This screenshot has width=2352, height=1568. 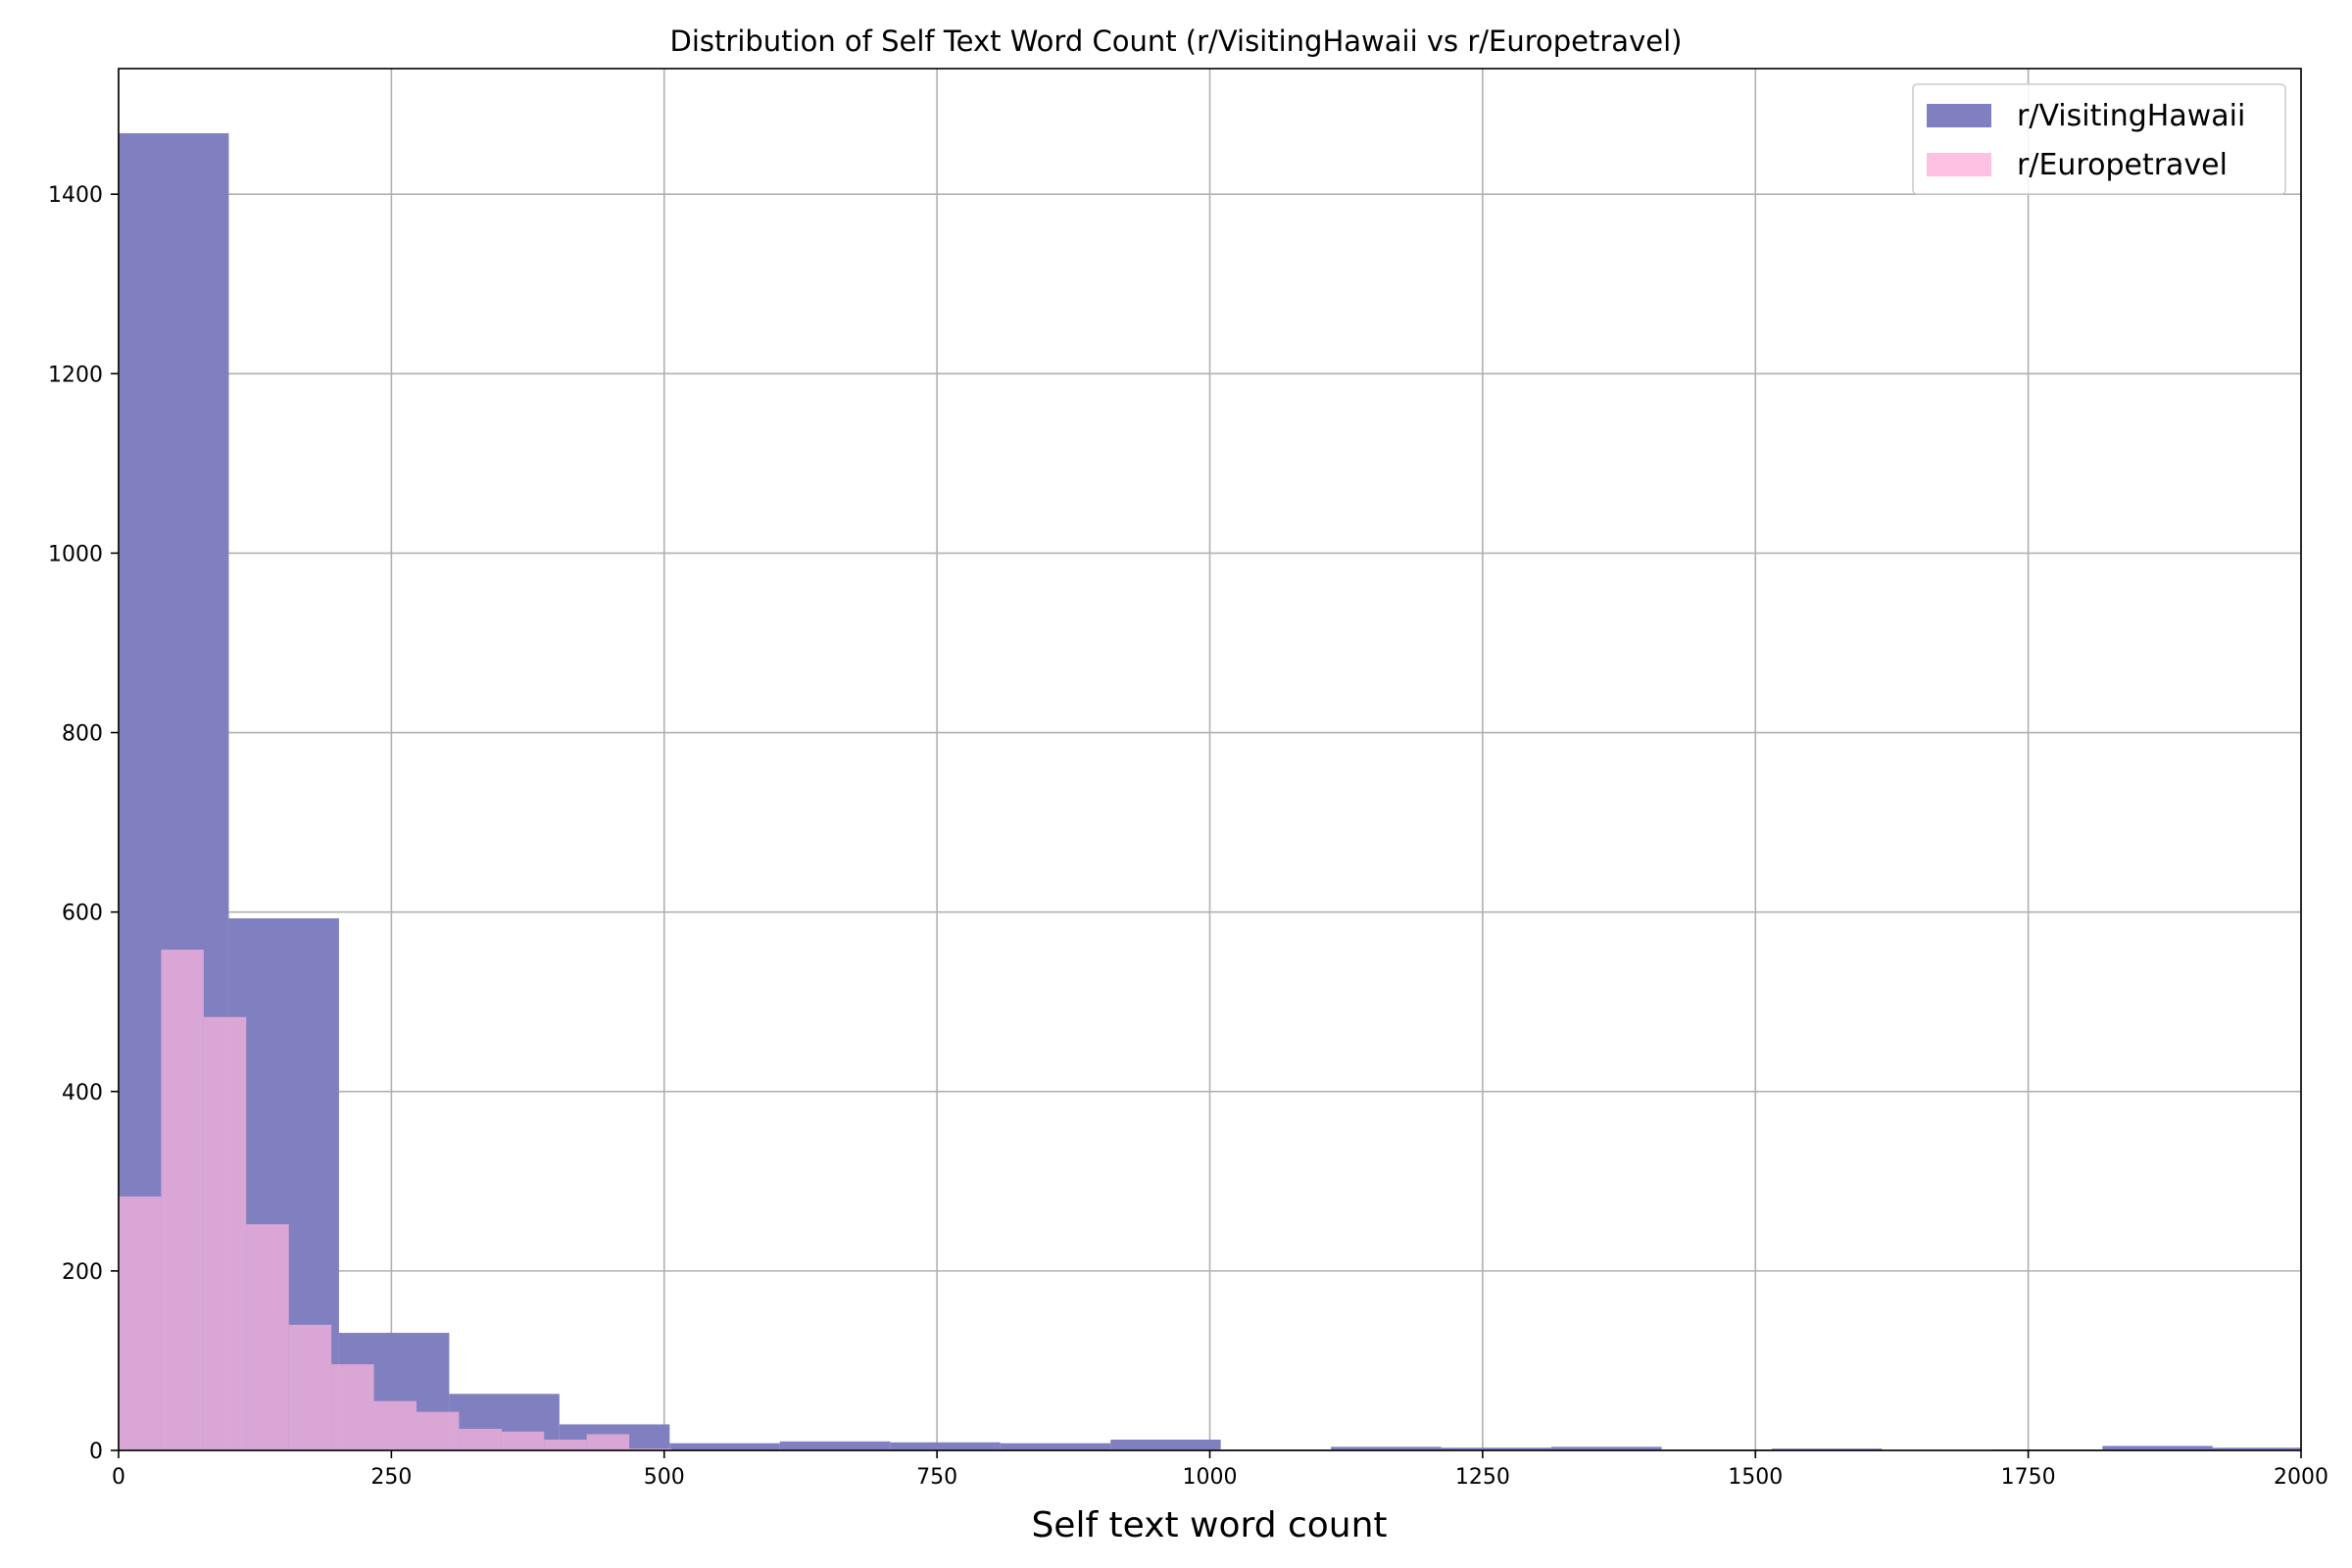 I want to click on legend-label-0: r/VisitingHawaii, so click(x=2131, y=116).